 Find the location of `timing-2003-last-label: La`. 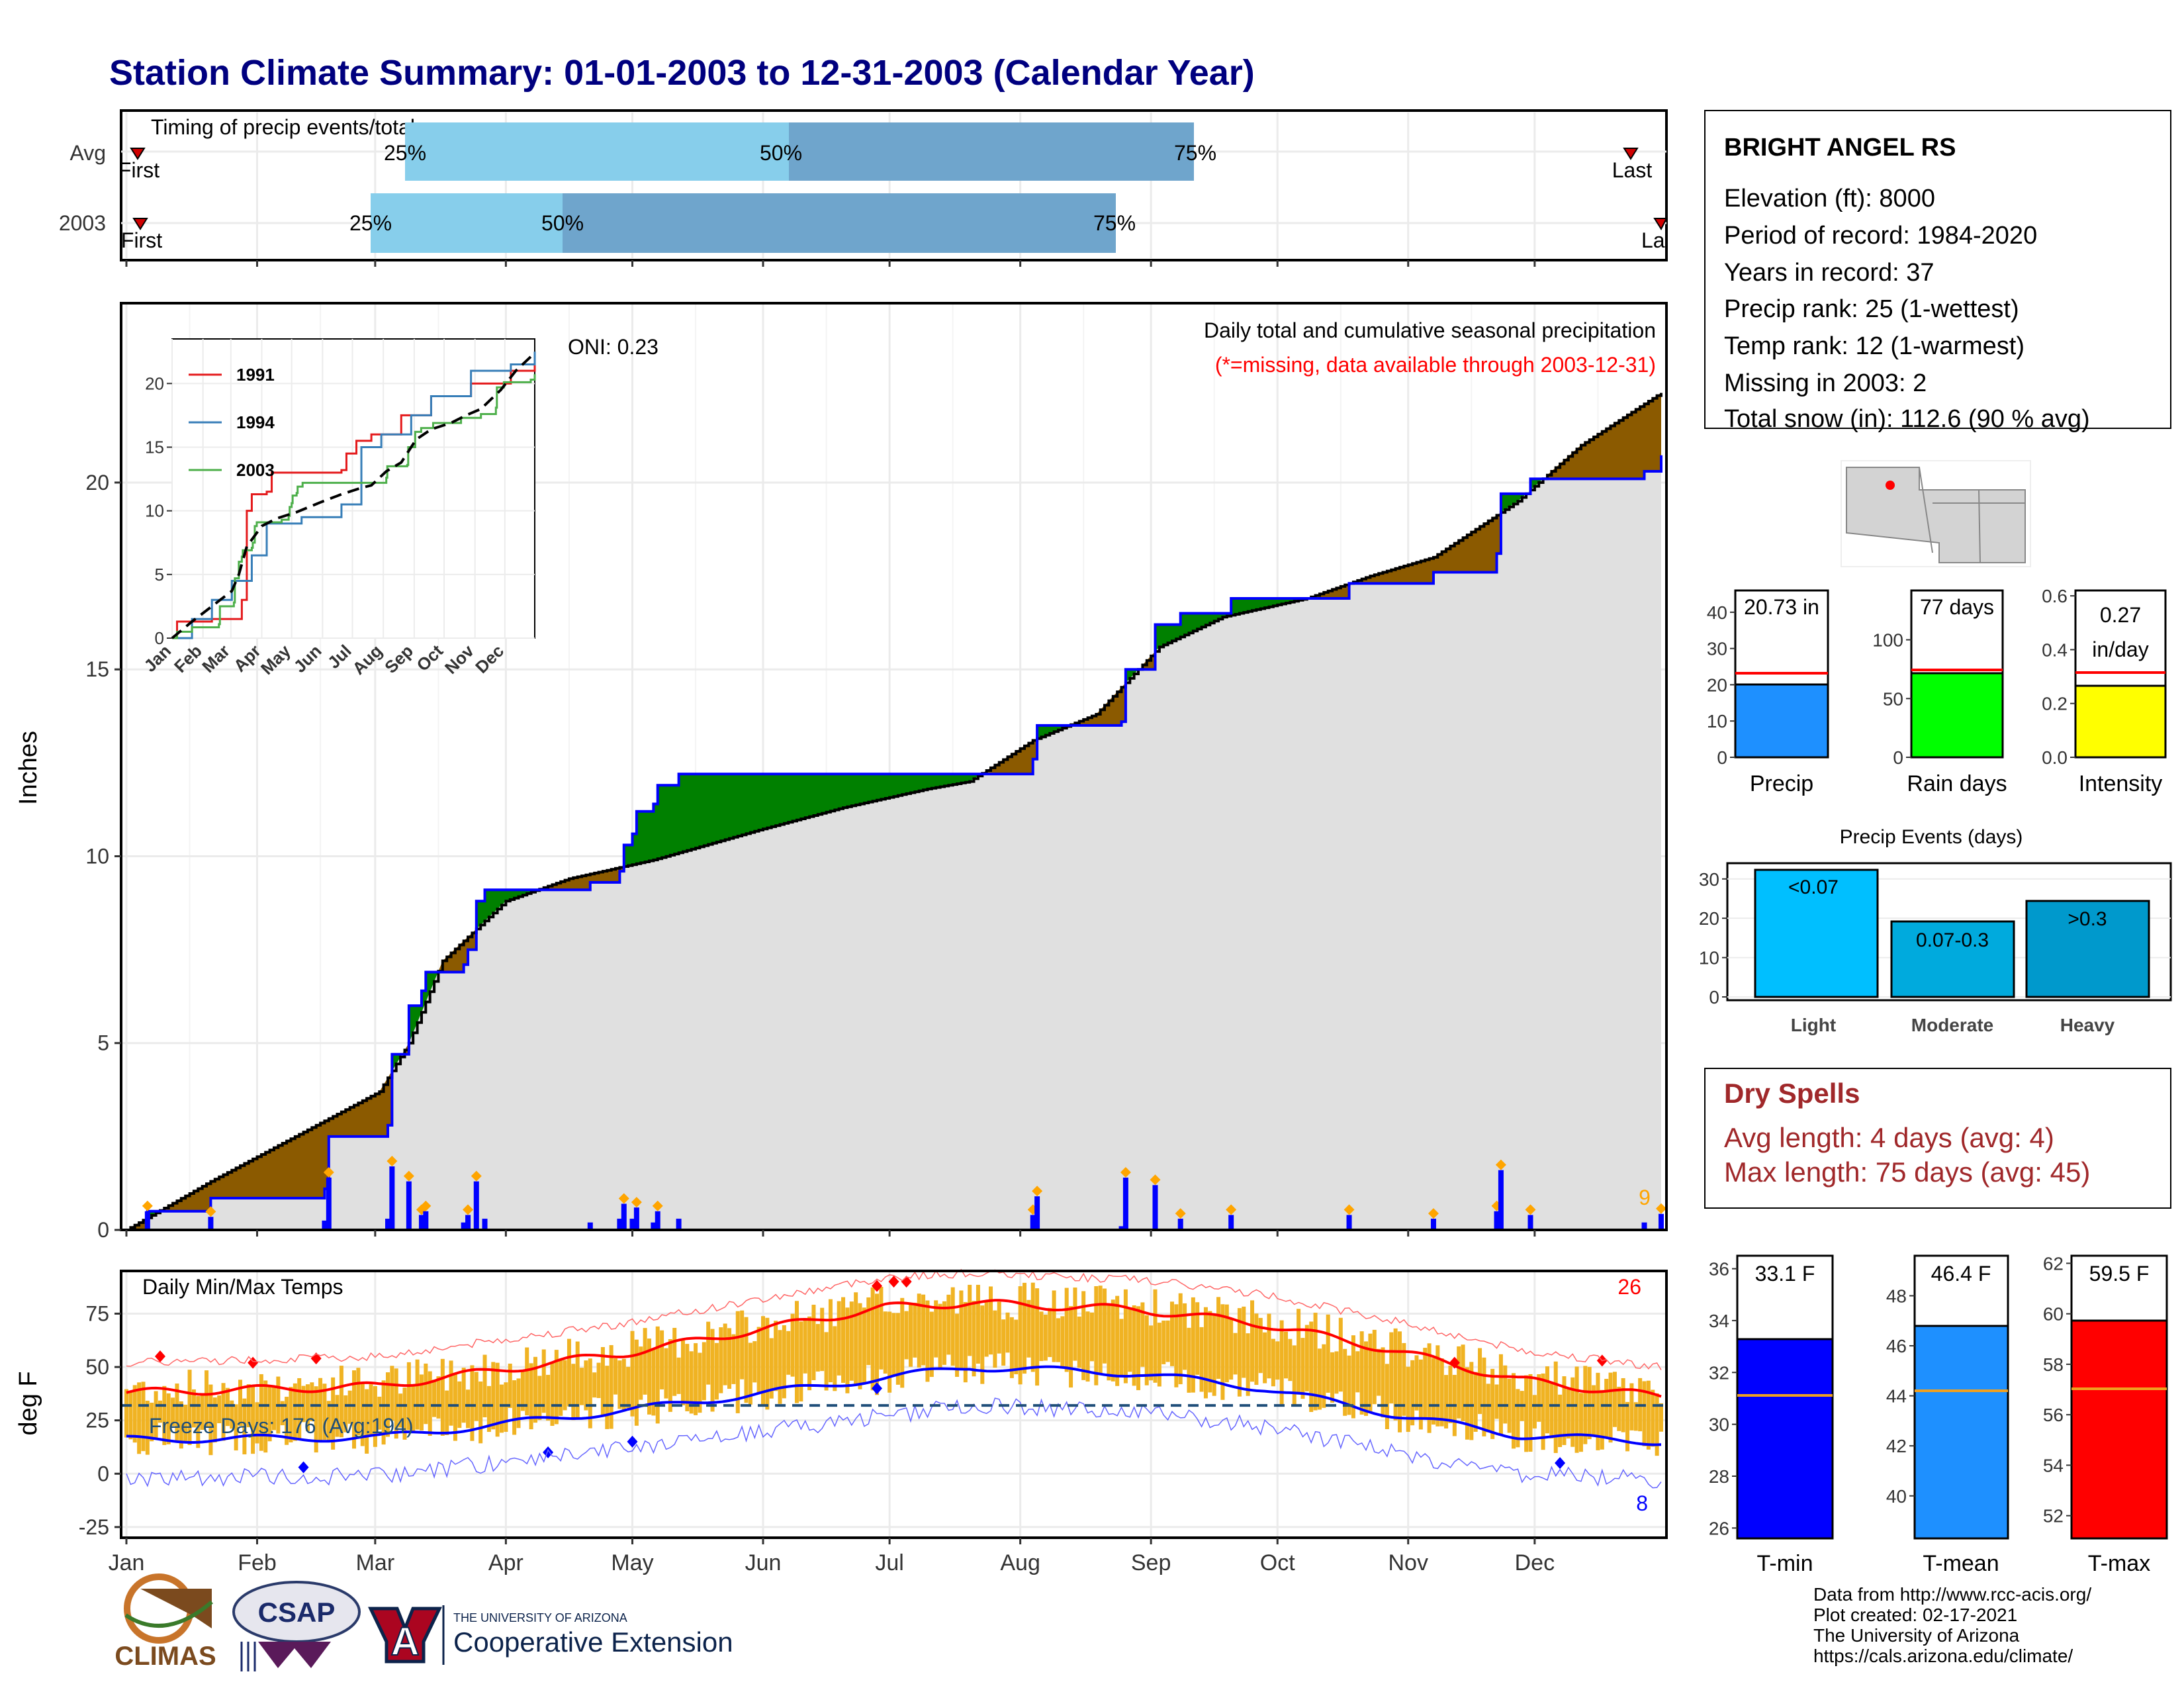

timing-2003-last-label: La is located at coordinates (1653, 240).